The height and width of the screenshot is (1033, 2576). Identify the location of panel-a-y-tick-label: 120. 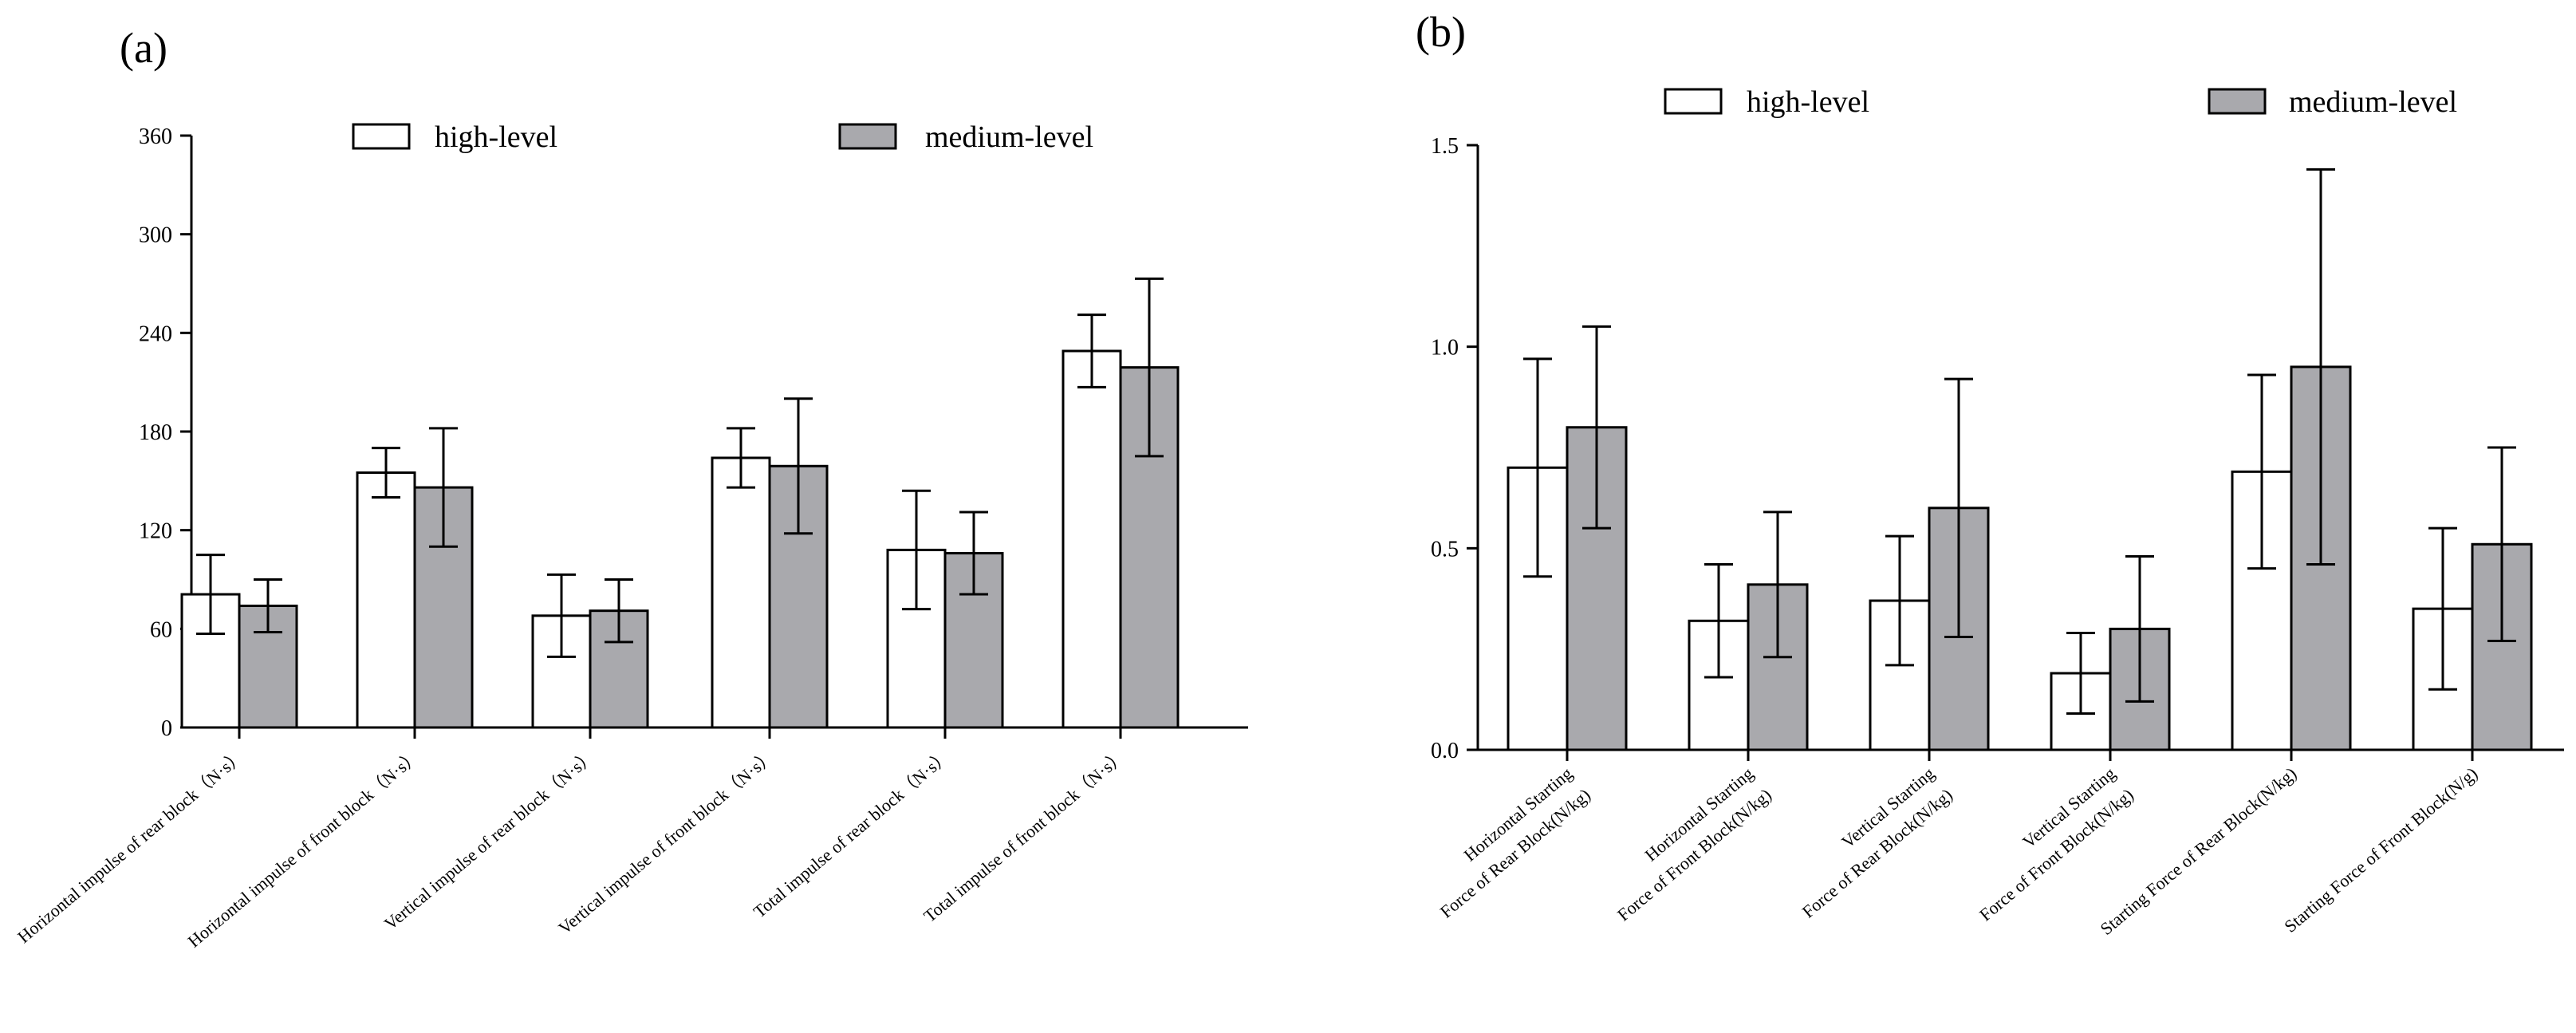
(155, 532).